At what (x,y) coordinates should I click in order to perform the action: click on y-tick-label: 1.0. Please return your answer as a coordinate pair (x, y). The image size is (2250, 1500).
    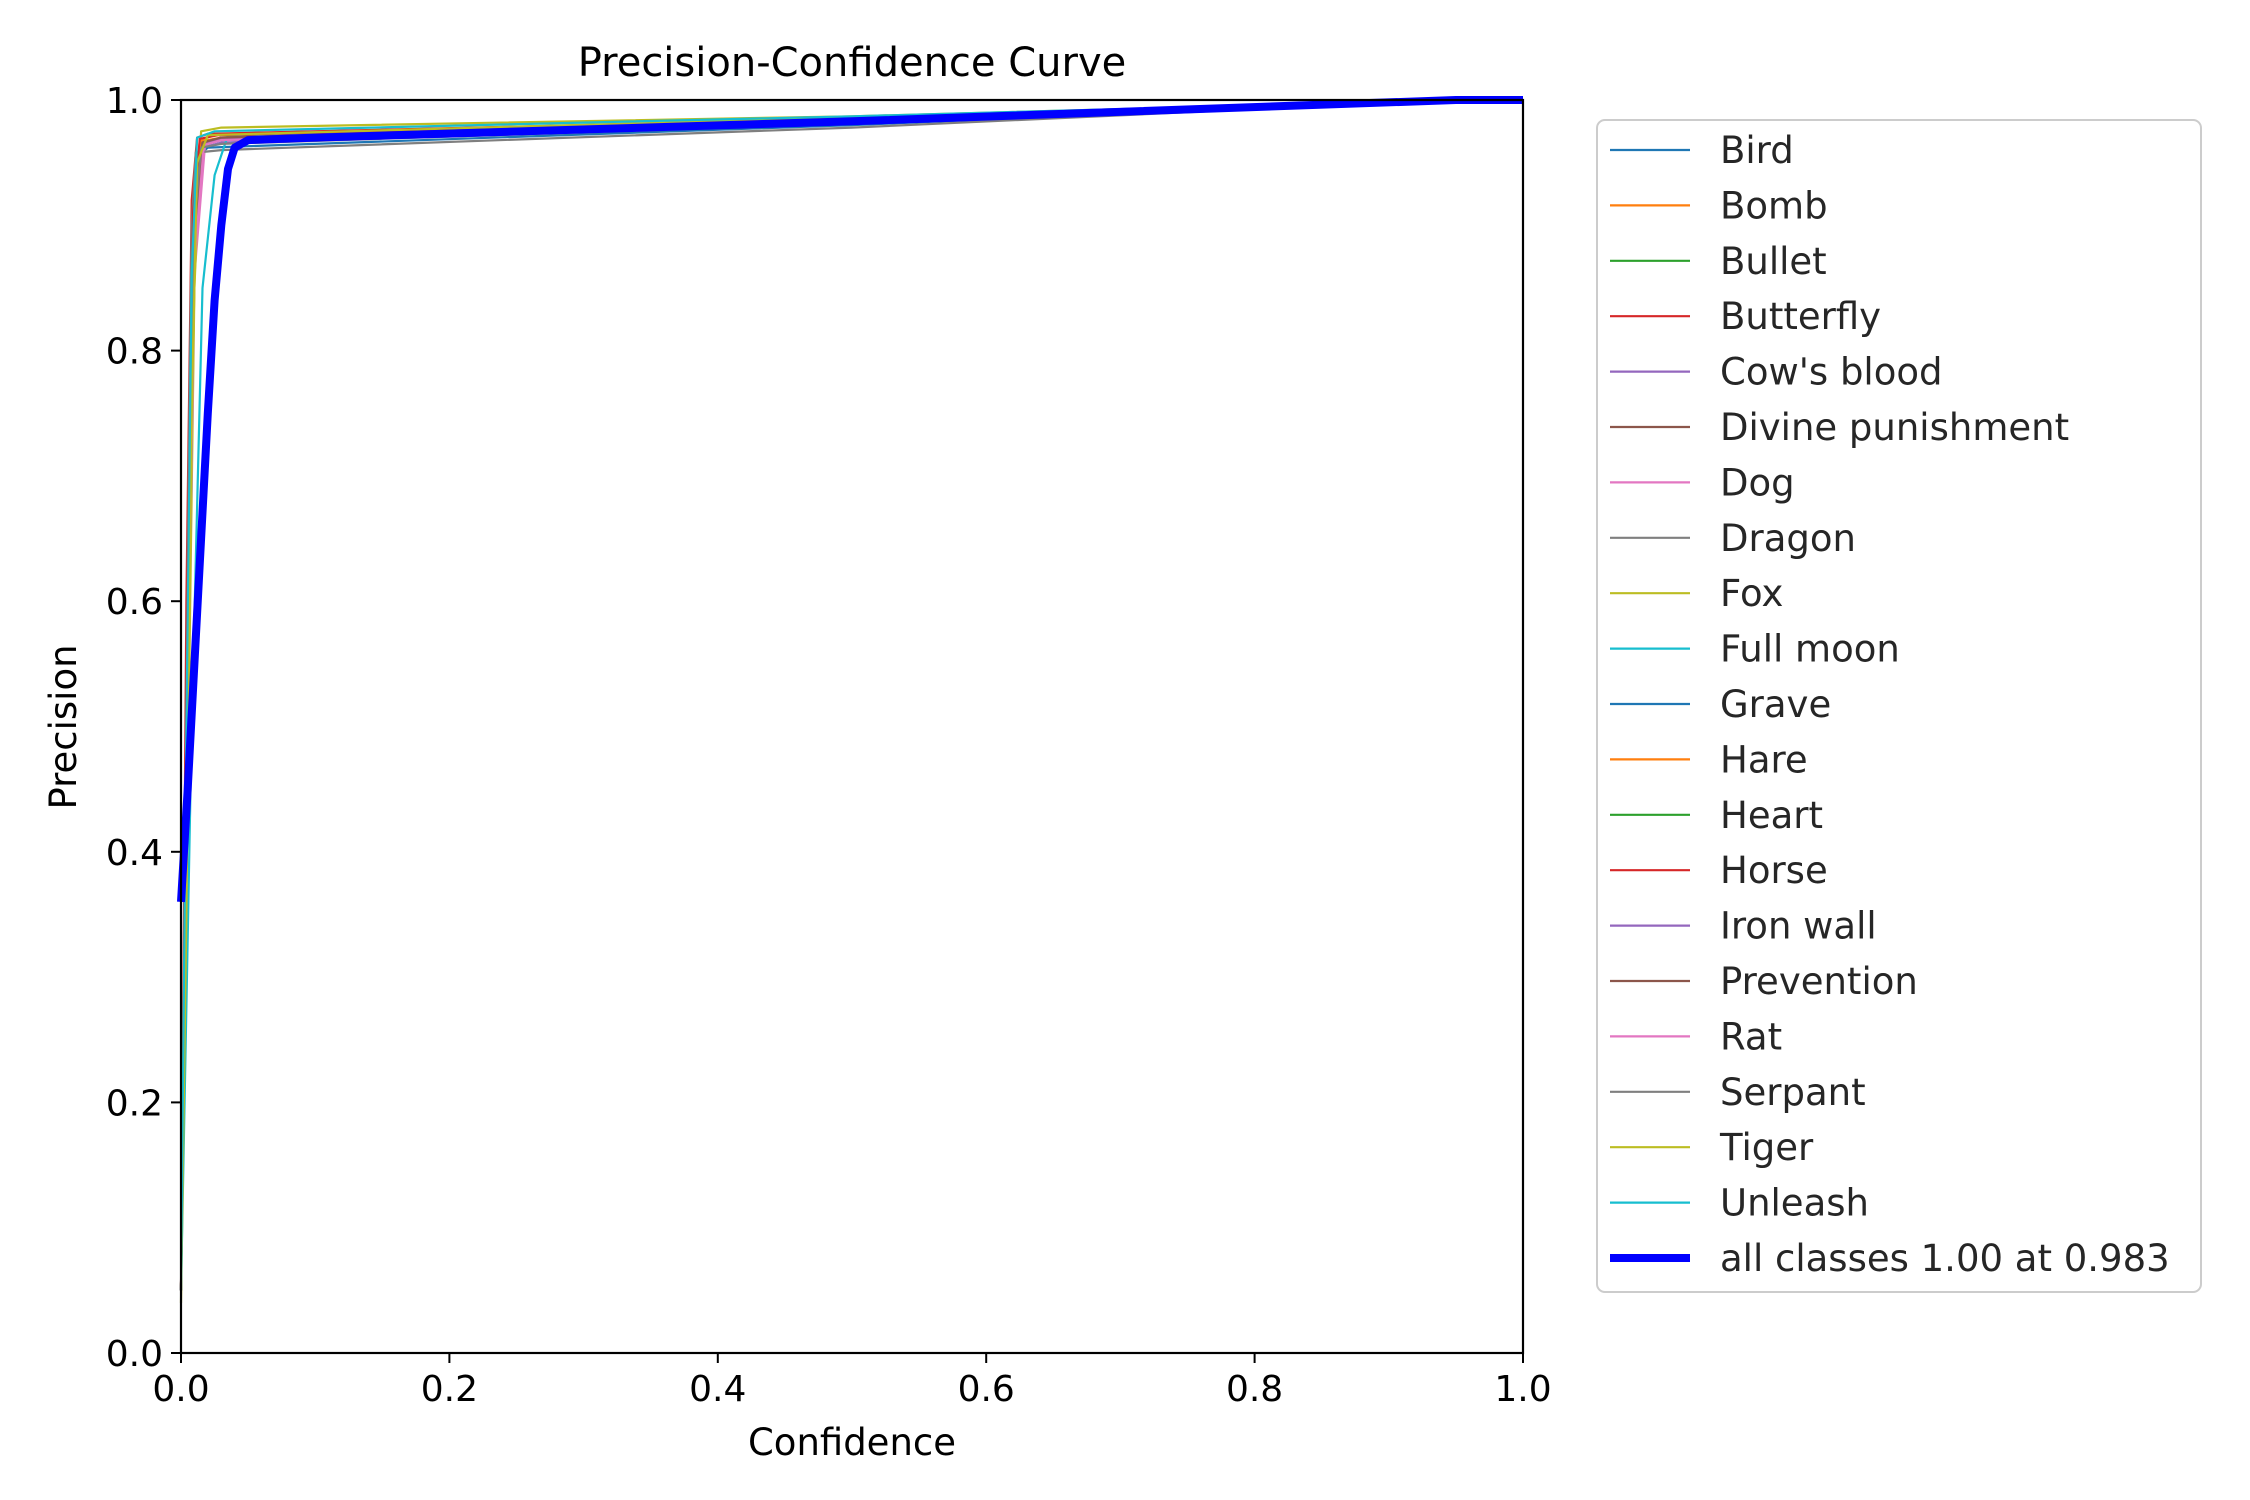
    Looking at the image, I should click on (134, 101).